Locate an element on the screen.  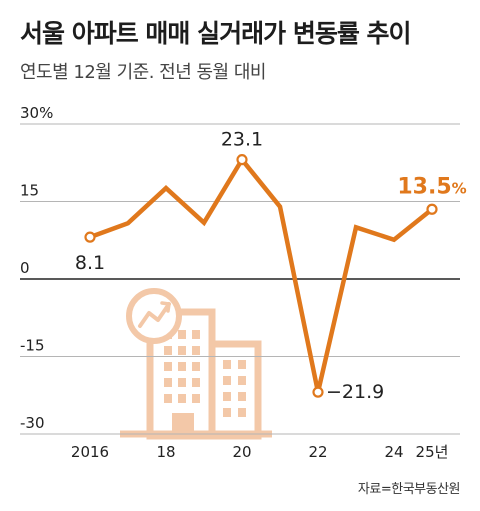
data-label: 23.1 is located at coordinates (242, 140).